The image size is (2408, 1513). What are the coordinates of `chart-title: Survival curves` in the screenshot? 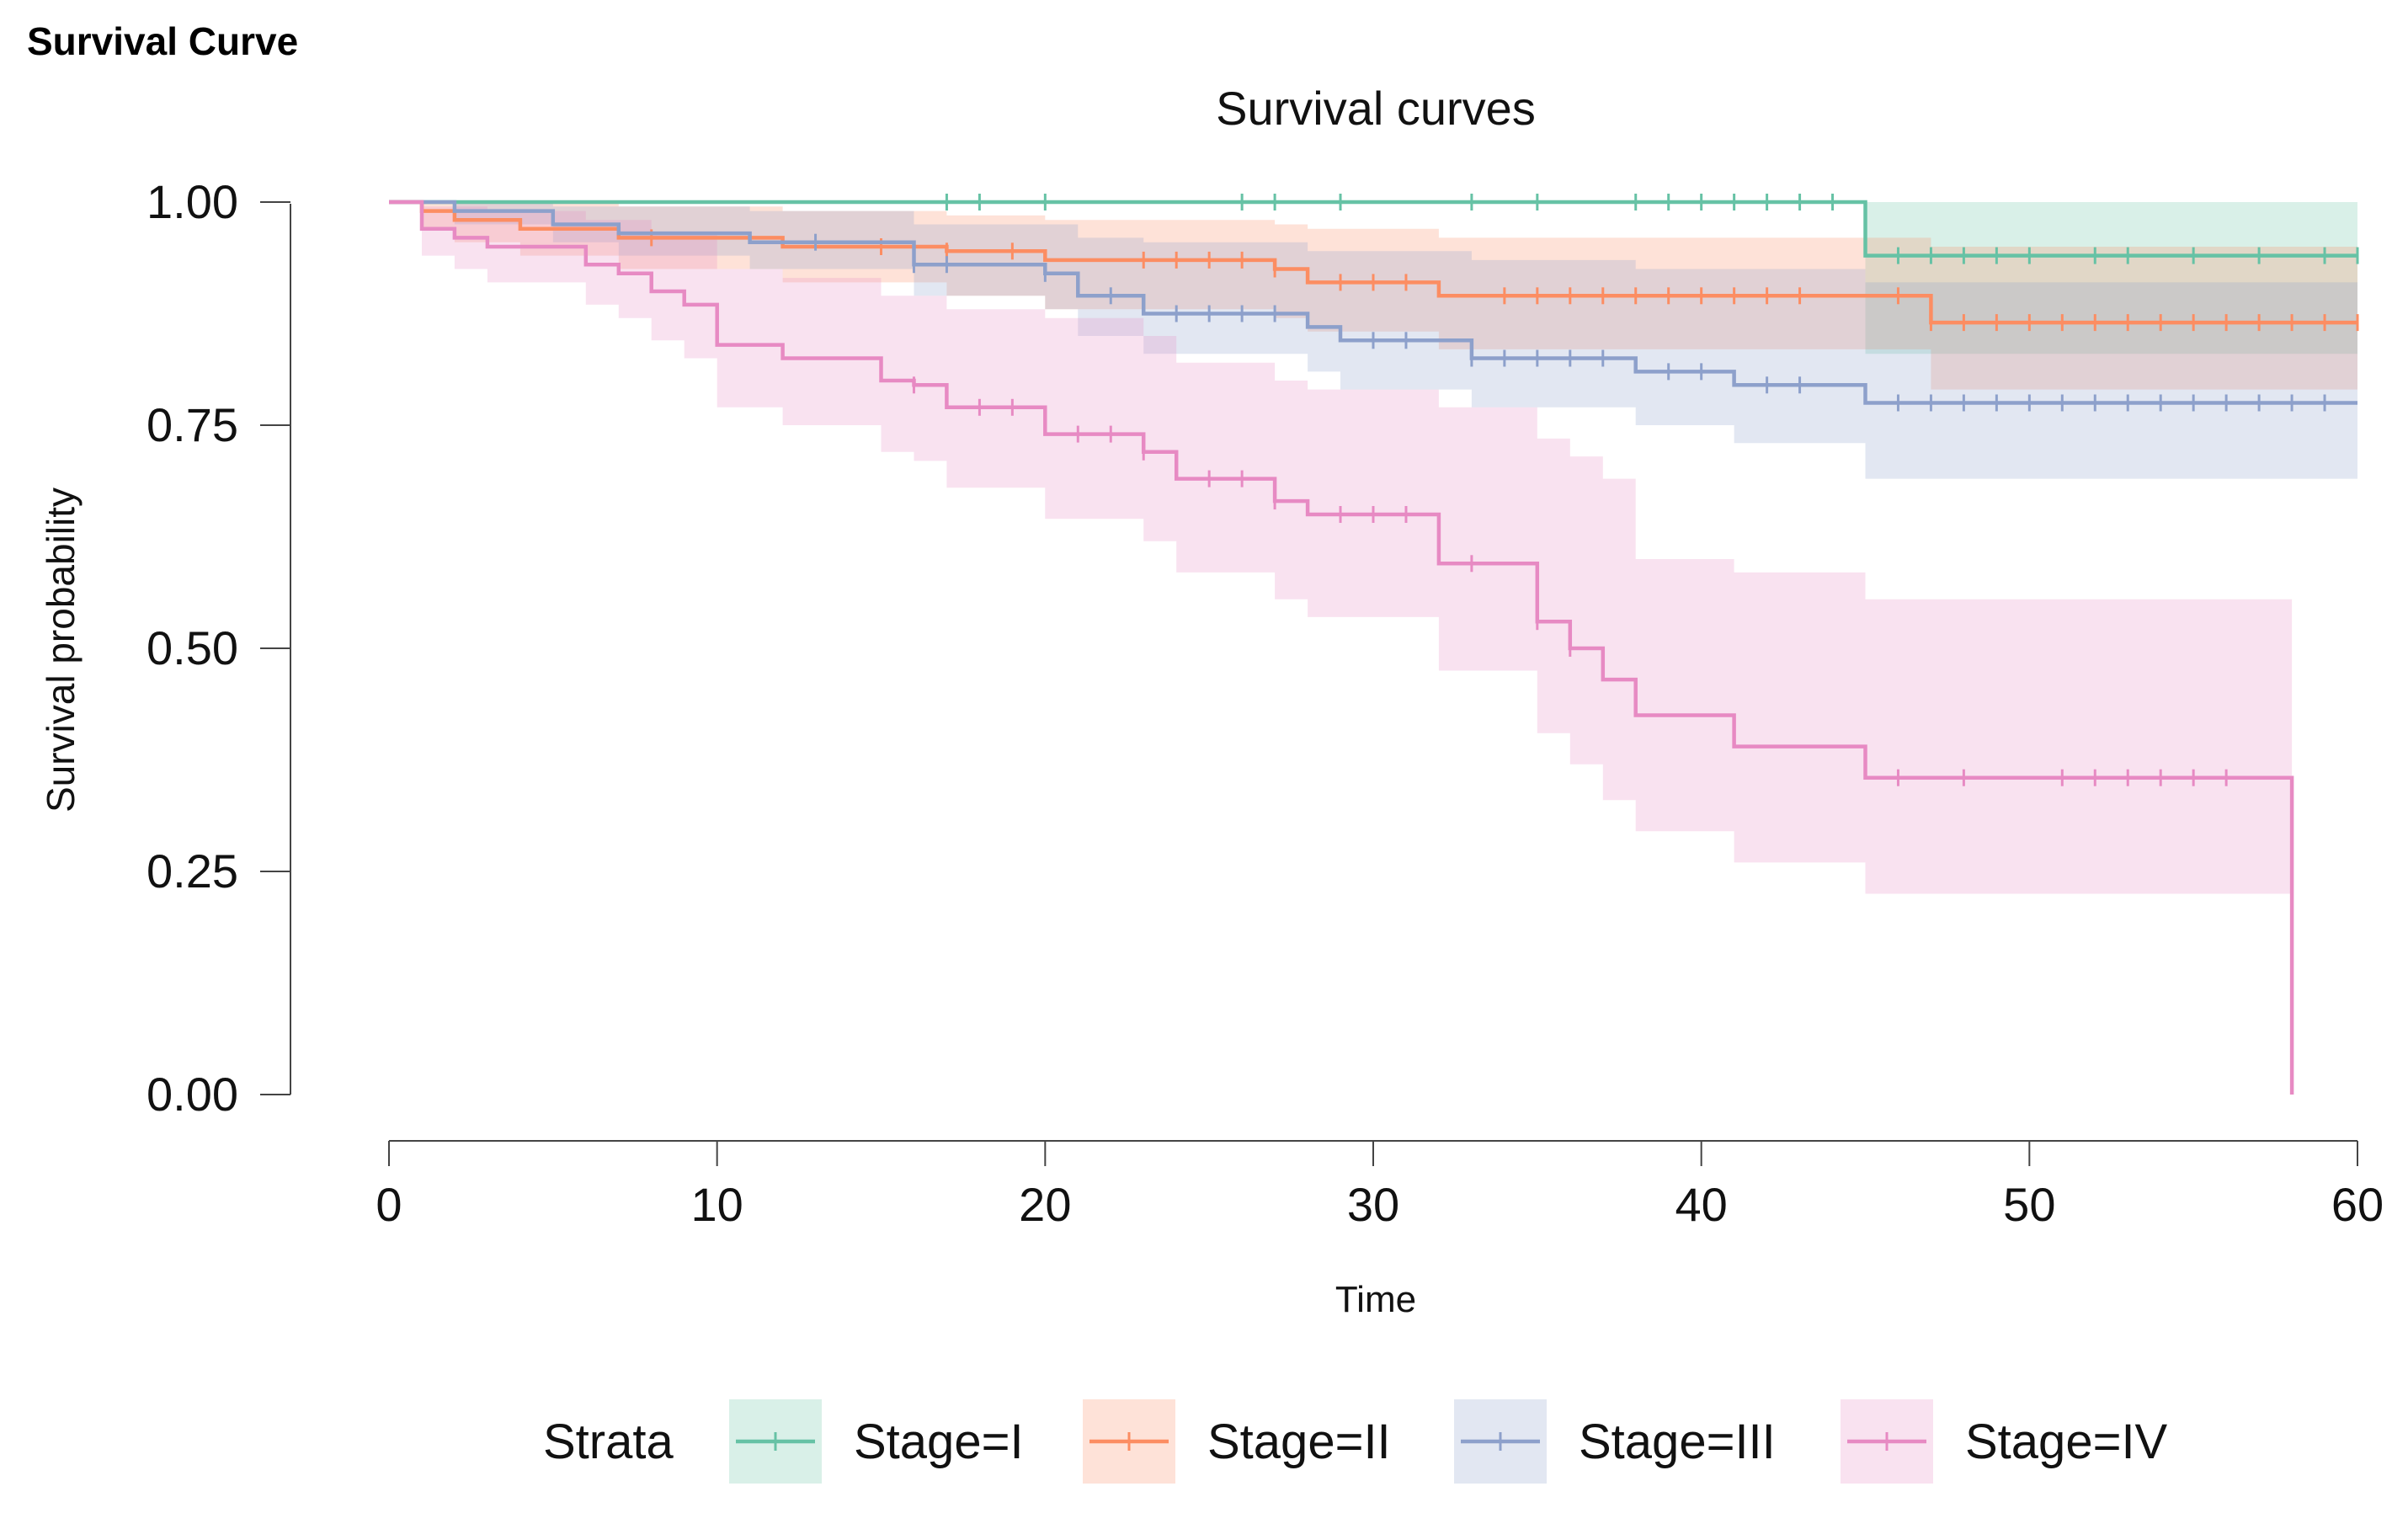 It's located at (1376, 108).